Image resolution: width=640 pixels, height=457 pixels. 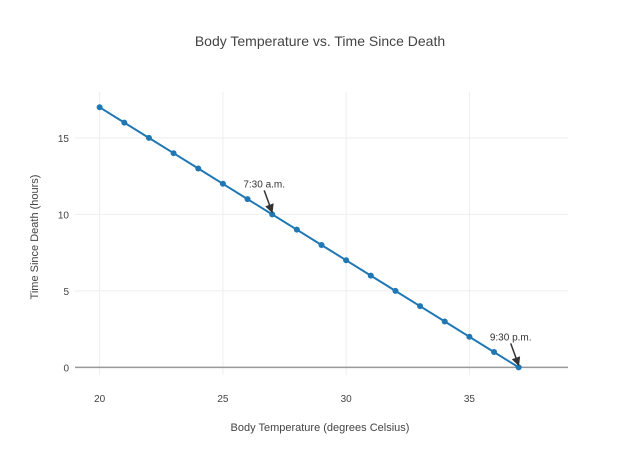 What do you see at coordinates (66, 368) in the screenshot?
I see `y-tick-label: 0` at bounding box center [66, 368].